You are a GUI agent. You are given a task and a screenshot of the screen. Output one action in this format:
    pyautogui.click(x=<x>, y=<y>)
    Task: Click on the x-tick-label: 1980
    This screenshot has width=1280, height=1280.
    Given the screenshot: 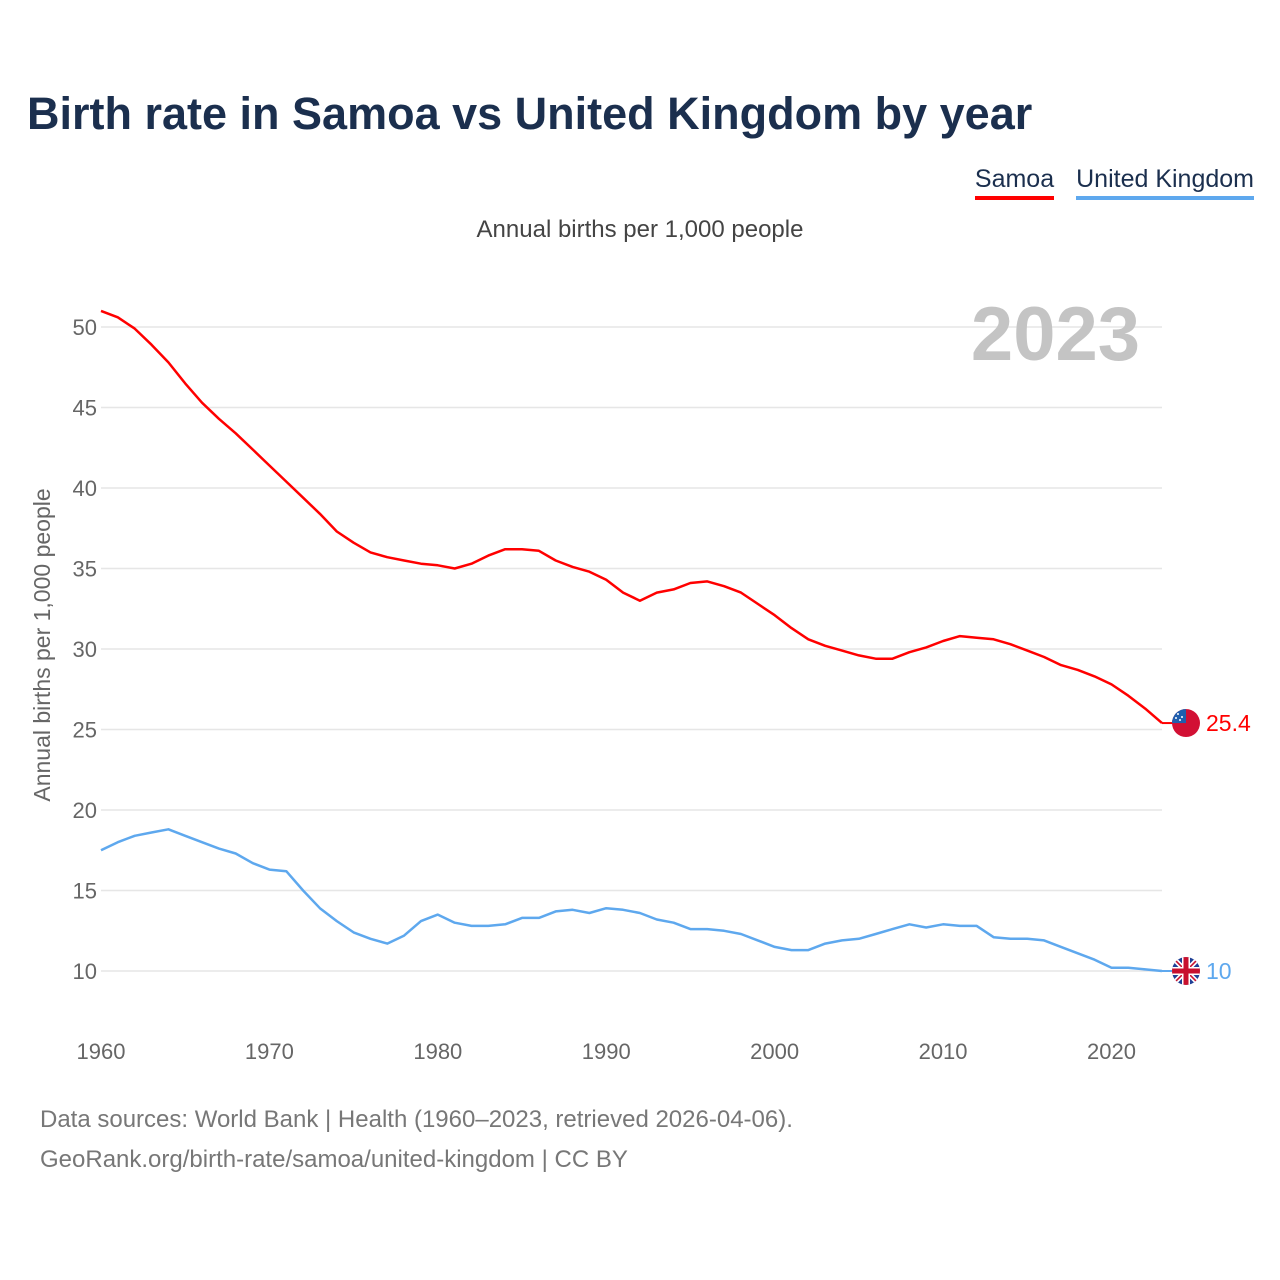 What is the action you would take?
    pyautogui.click(x=437, y=1051)
    